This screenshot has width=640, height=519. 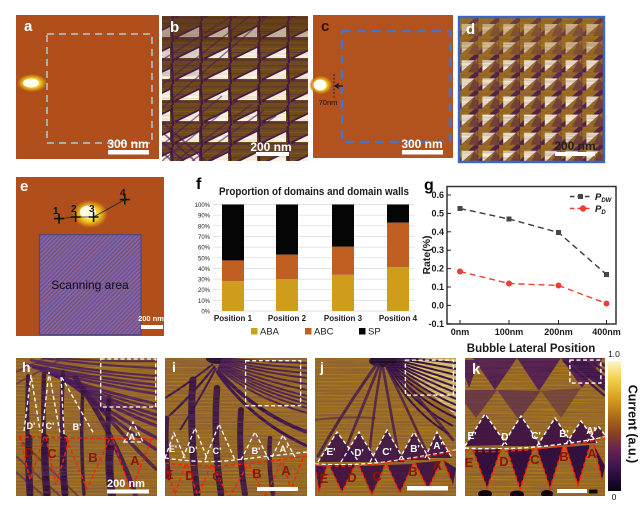 I want to click on svg-text: 0%, so click(x=205, y=313).